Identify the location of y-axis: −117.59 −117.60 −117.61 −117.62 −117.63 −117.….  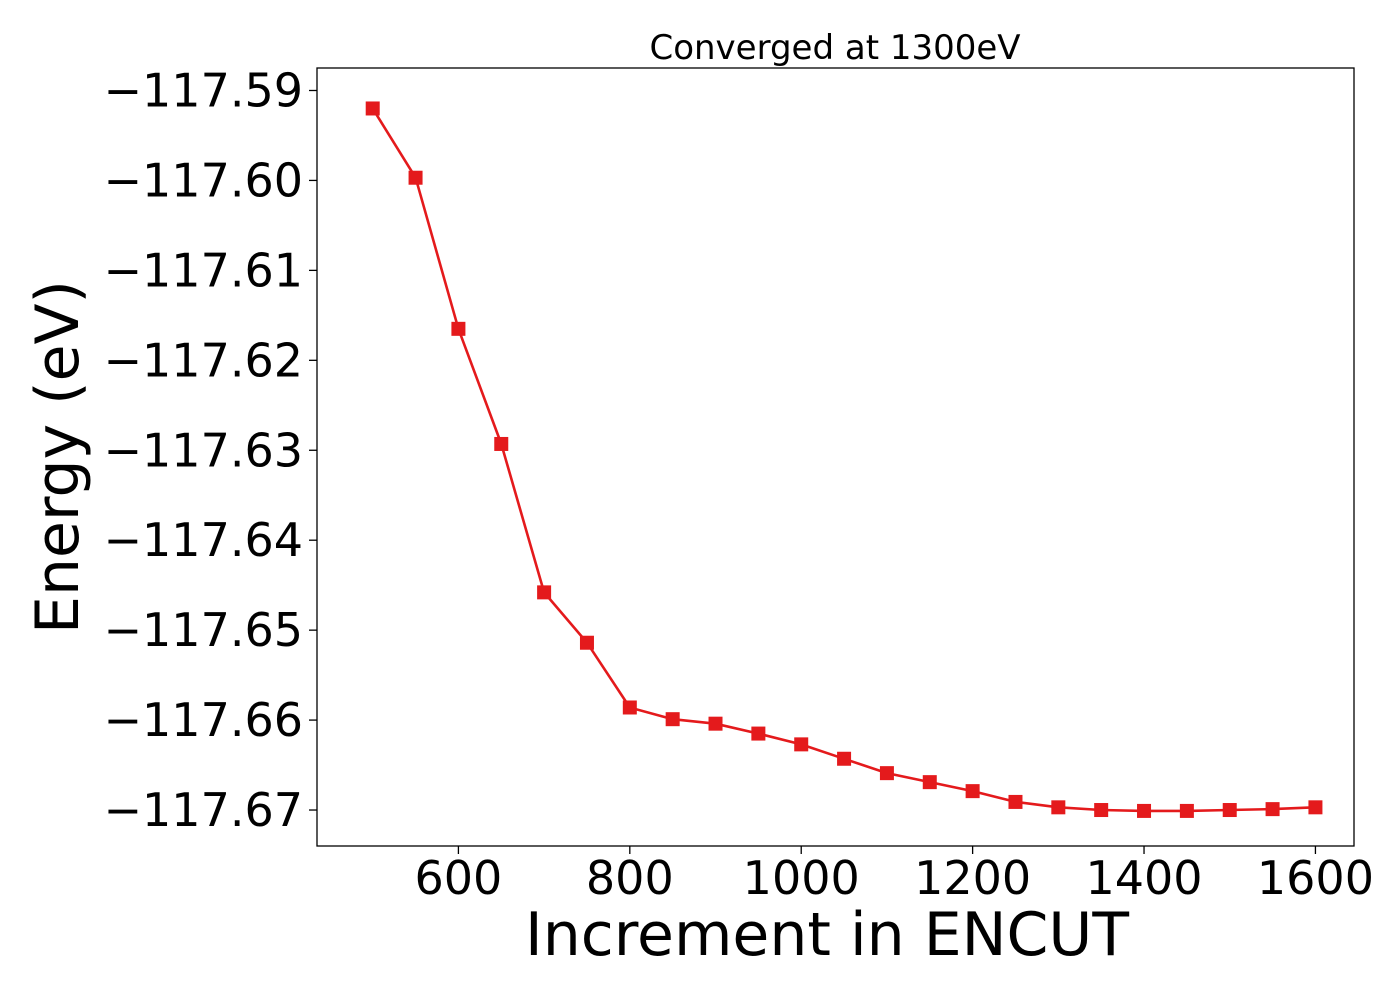
(210, 450).